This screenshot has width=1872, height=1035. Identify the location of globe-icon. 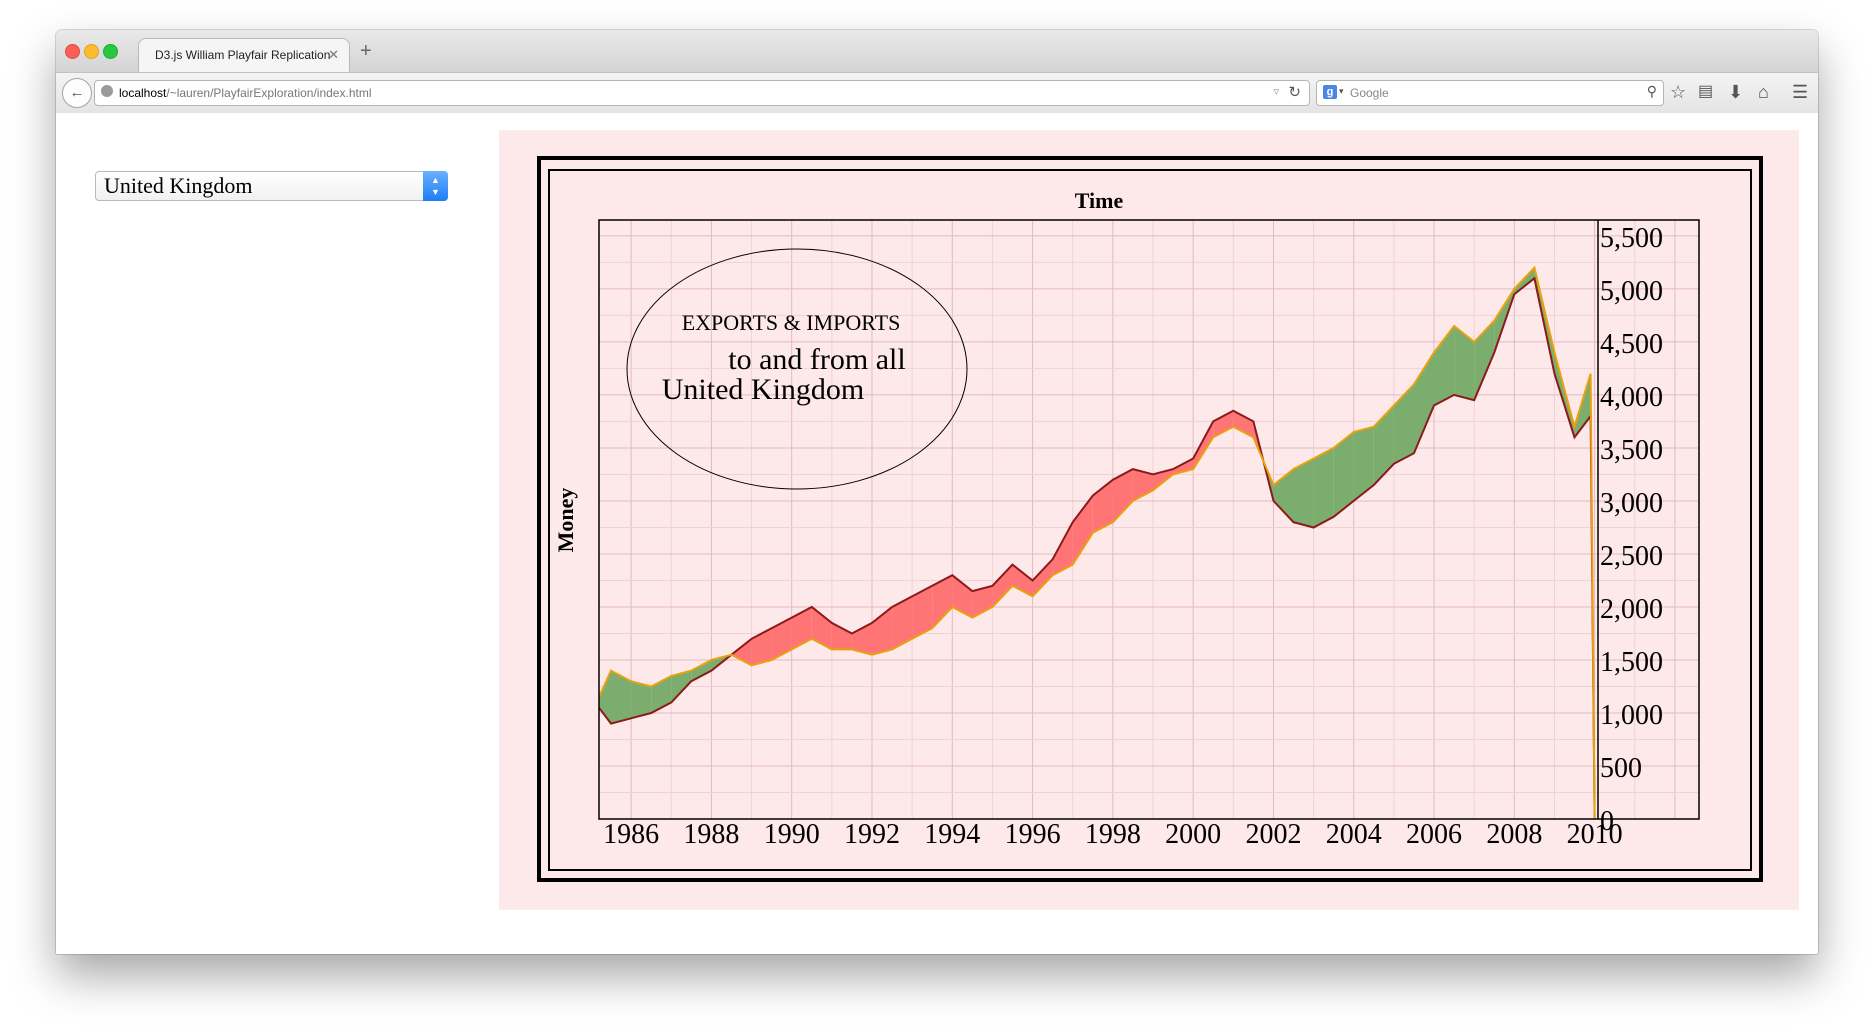
(107, 91).